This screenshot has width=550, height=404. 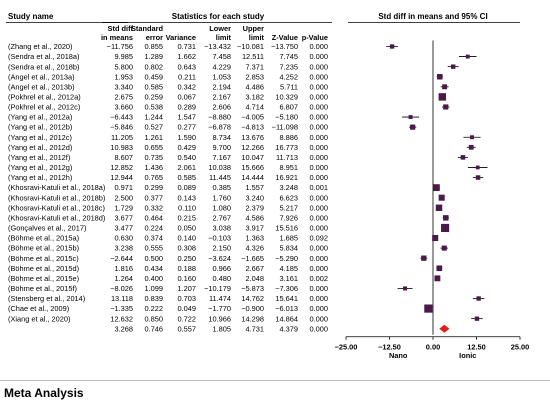 I want to click on stat-cell-smd: 5.800, so click(x=124, y=66).